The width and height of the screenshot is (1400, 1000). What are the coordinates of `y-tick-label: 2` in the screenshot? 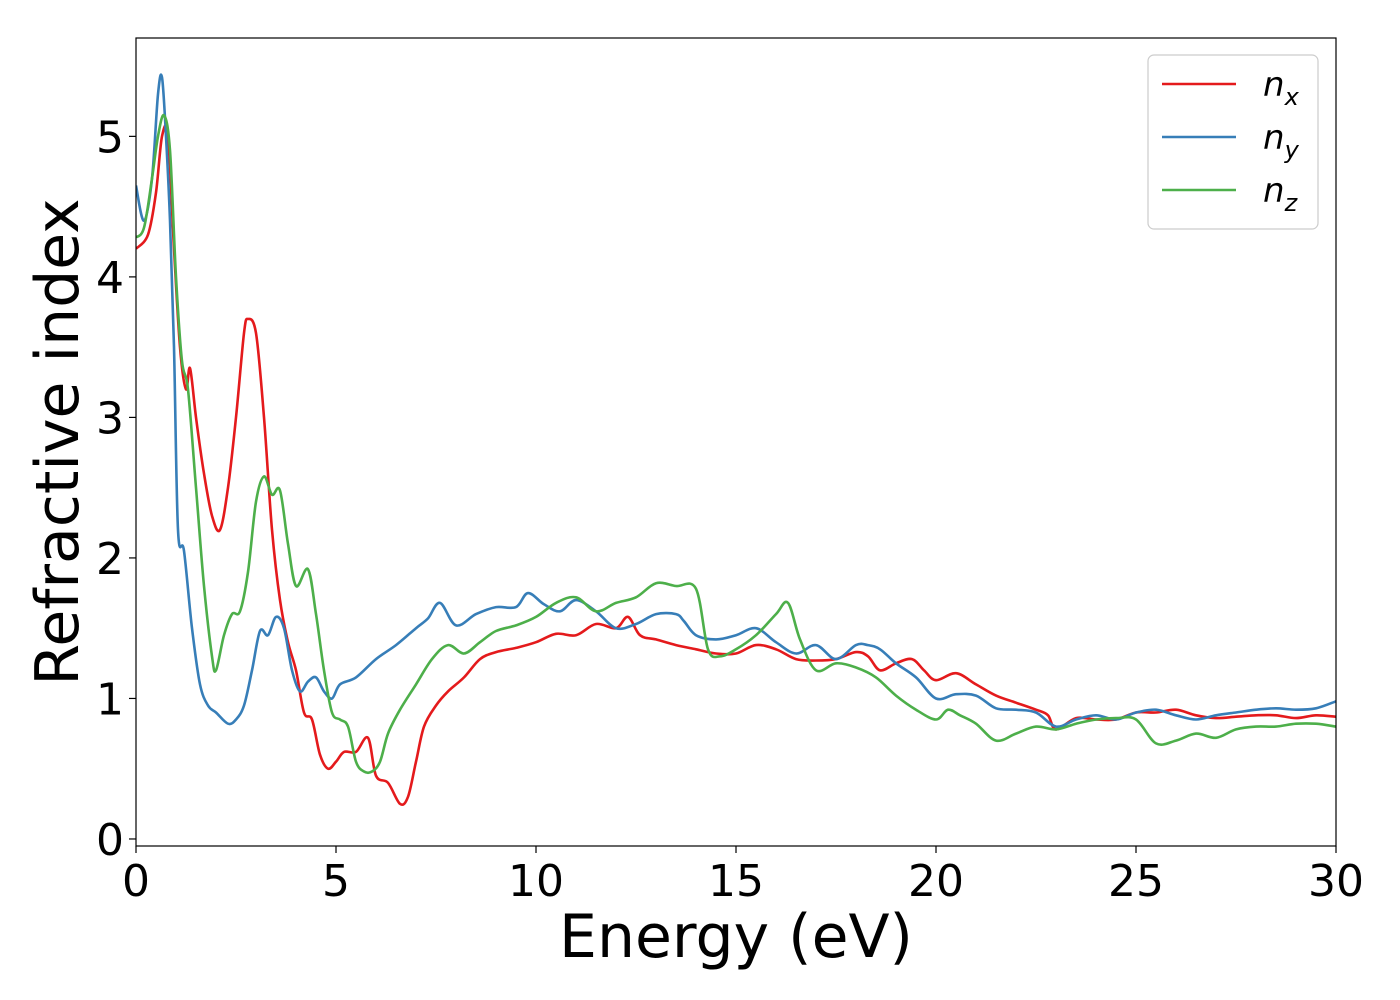 It's located at (110, 559).